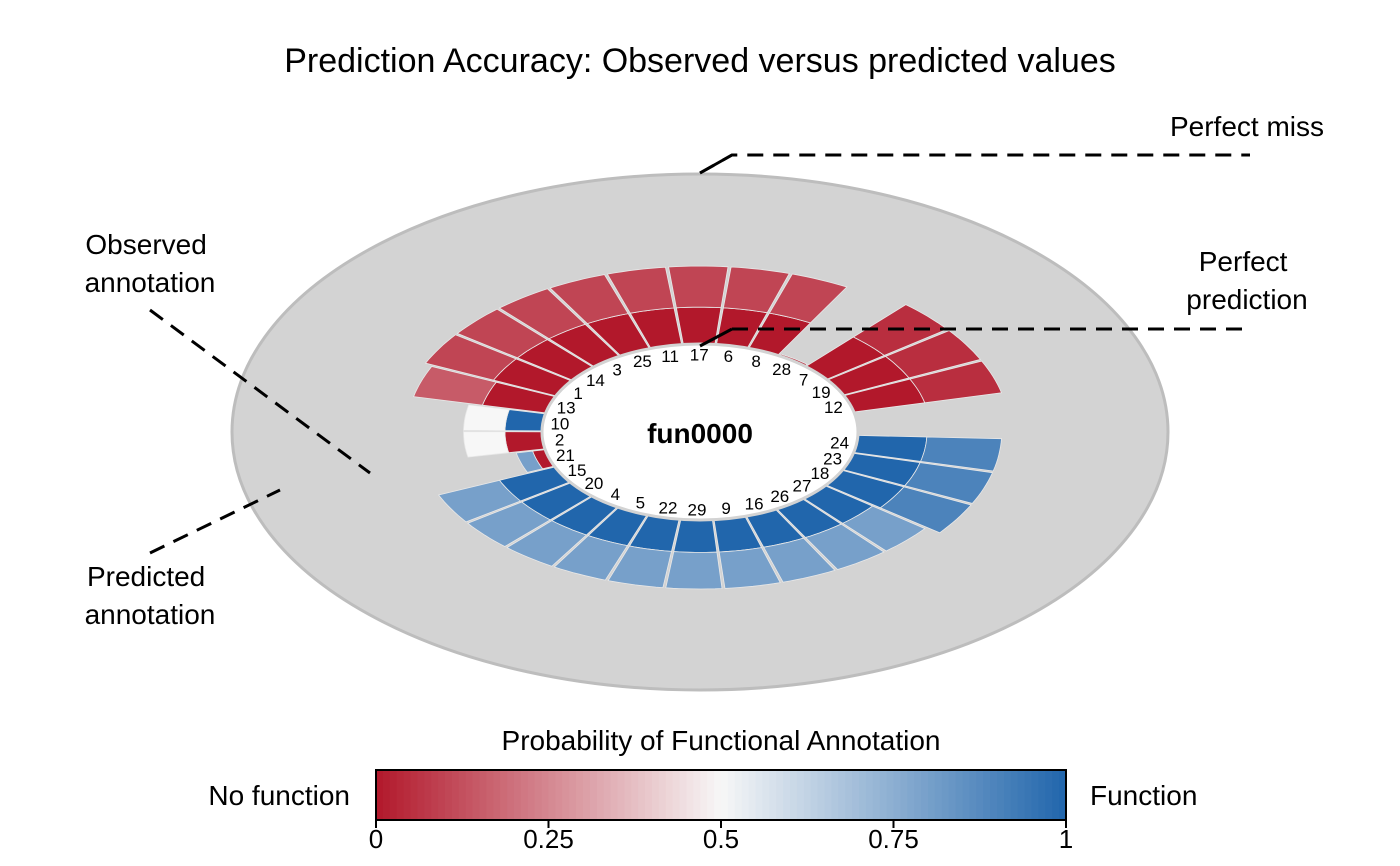 The height and width of the screenshot is (866, 1400). I want to click on sample-index-label: 3, so click(616, 369).